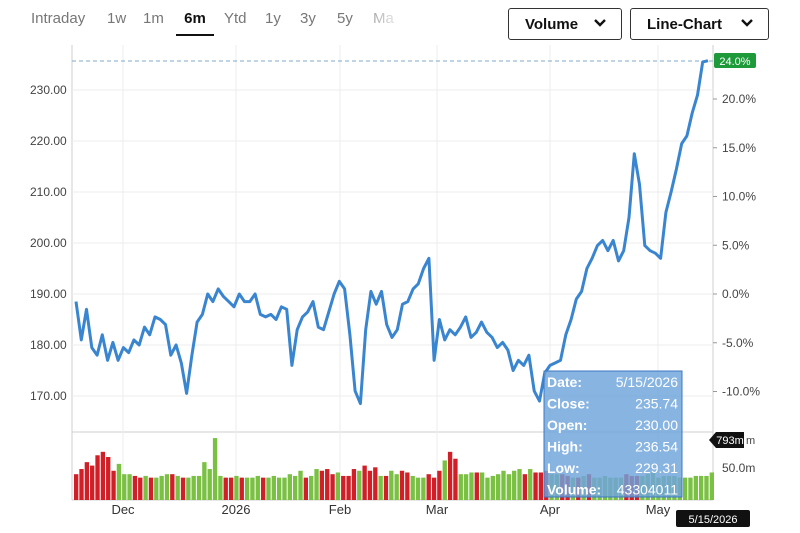  Describe the element at coordinates (195, 23) in the screenshot. I see `tab-6m: 6m` at that location.